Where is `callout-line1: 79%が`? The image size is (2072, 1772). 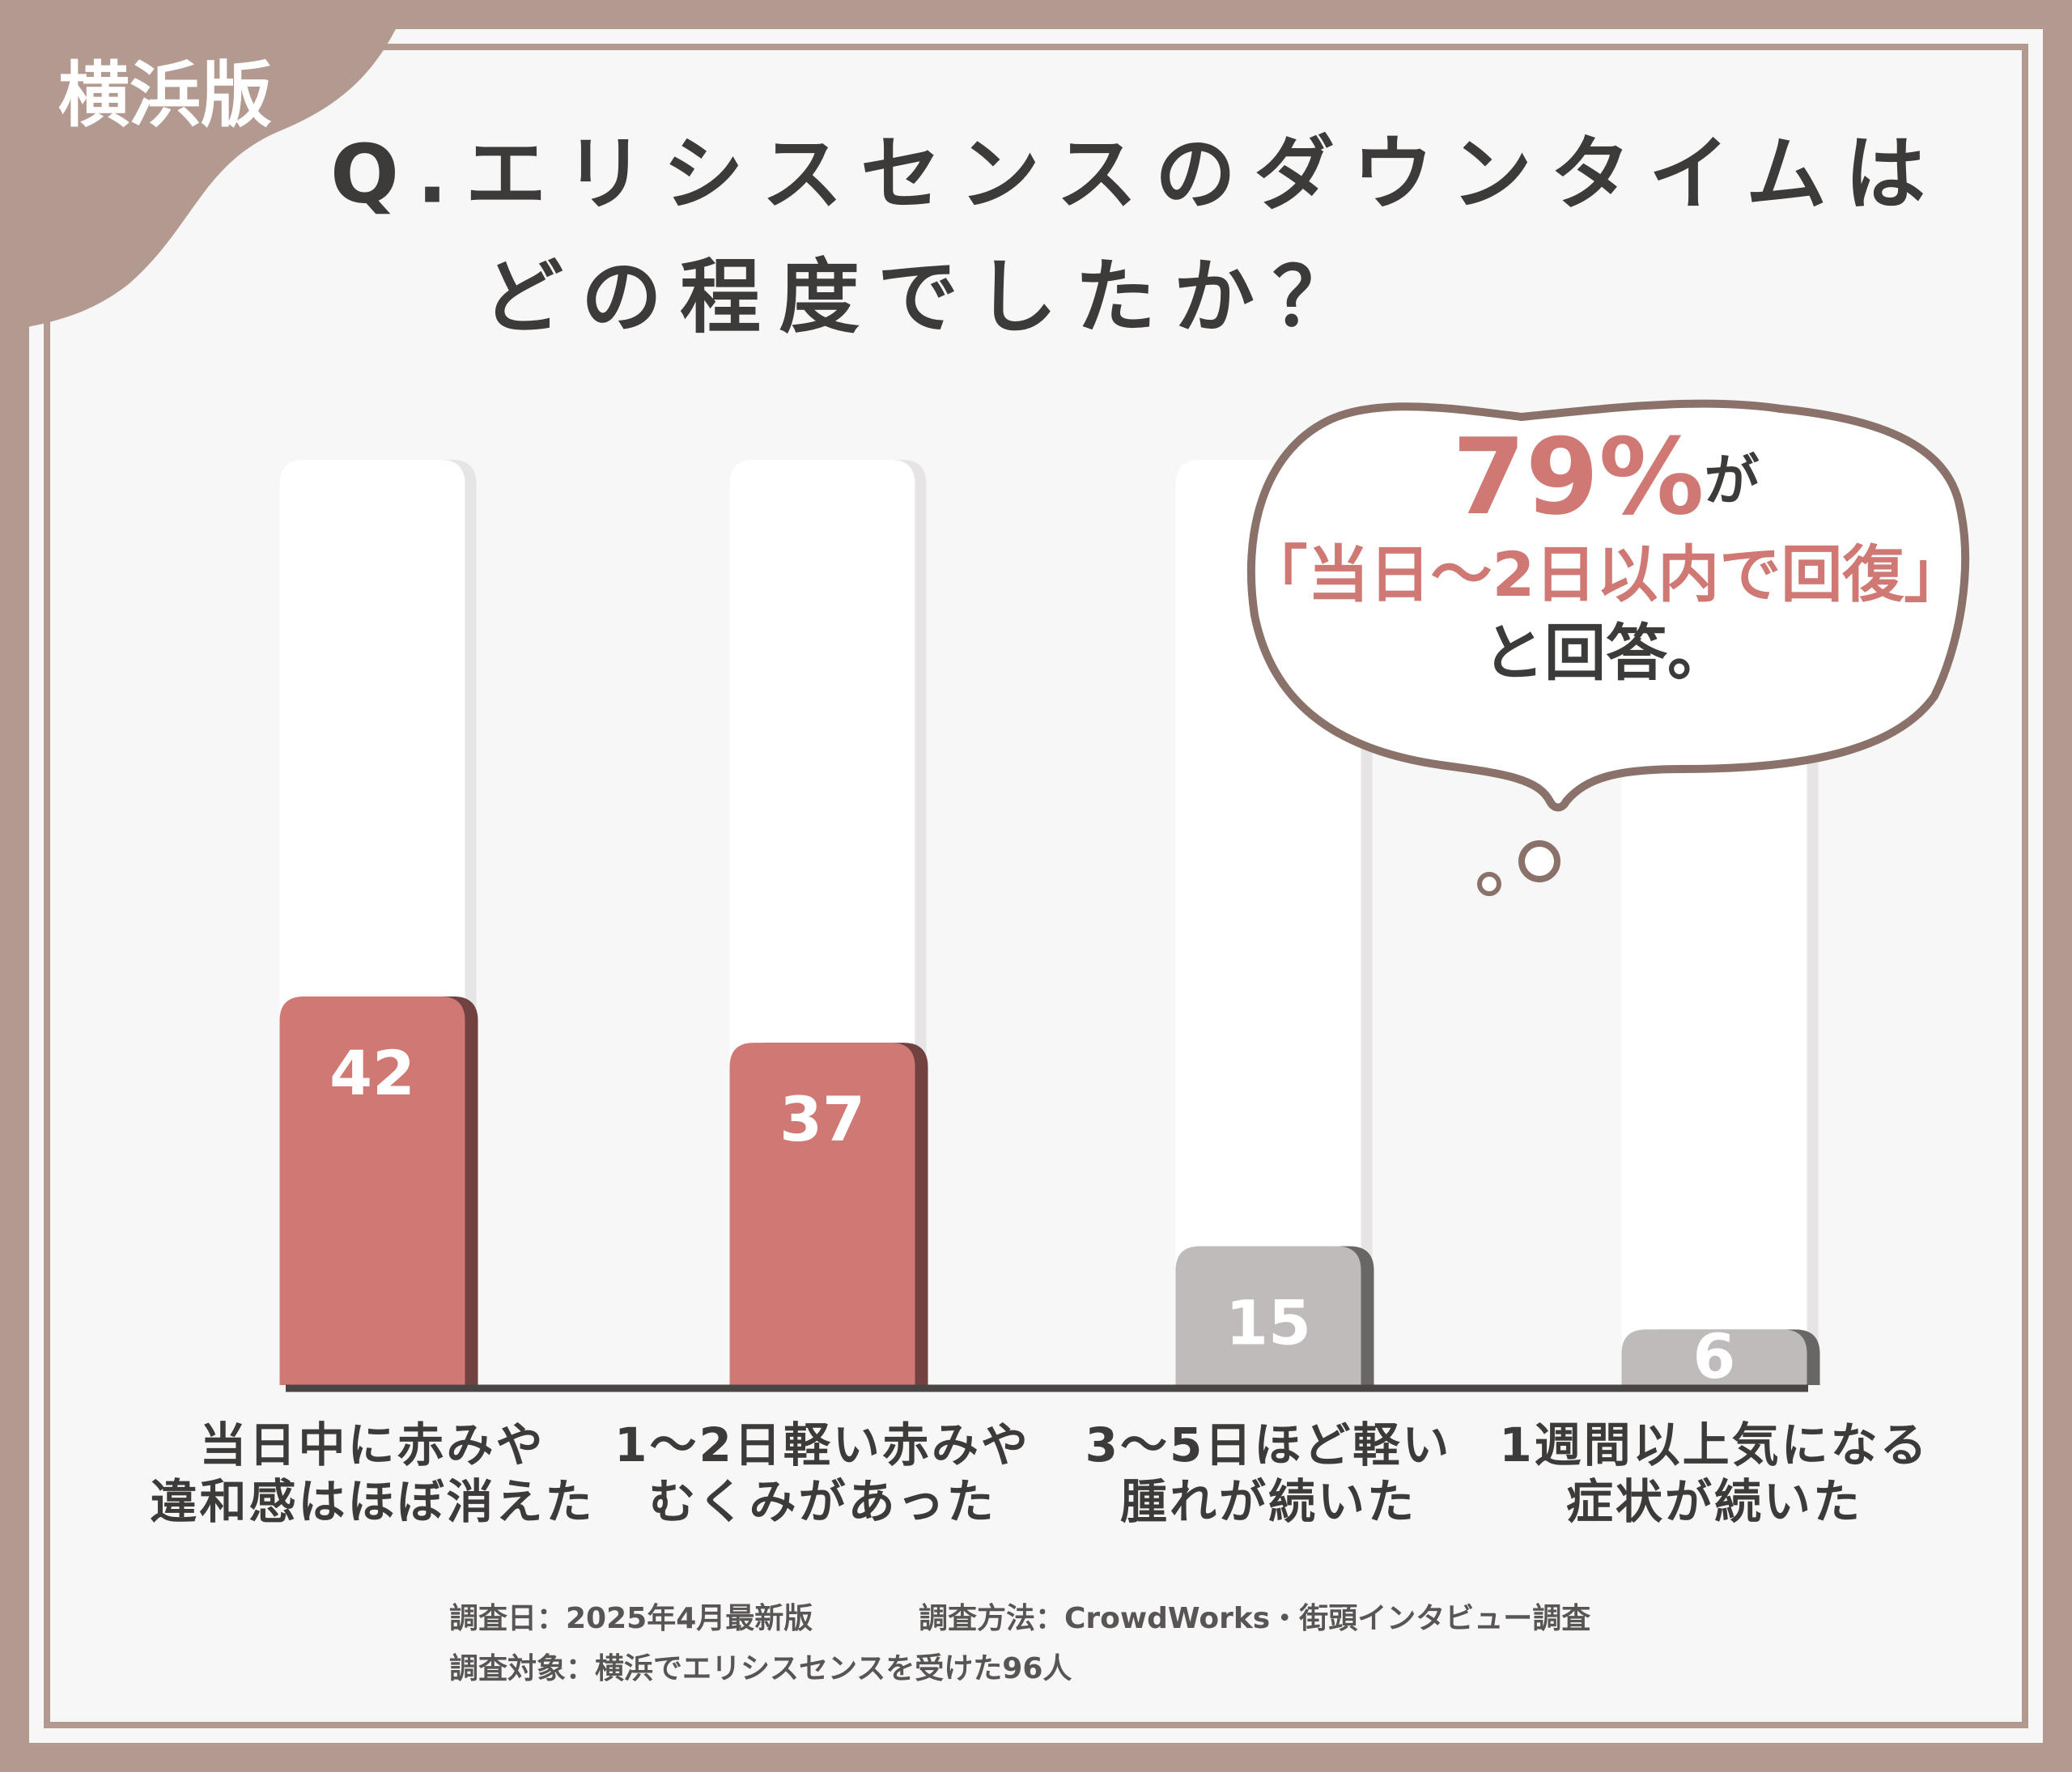 callout-line1: 79%が is located at coordinates (1605, 477).